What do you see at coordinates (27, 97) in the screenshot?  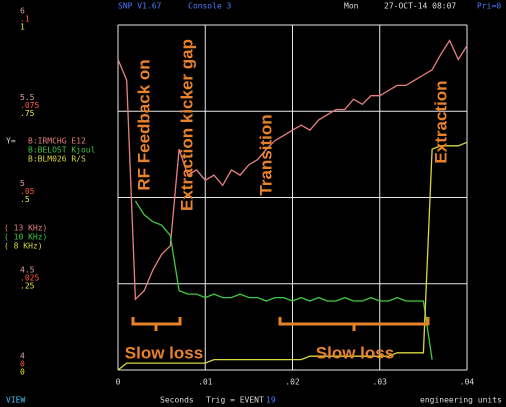 I see `y-tick-label: 5.5` at bounding box center [27, 97].